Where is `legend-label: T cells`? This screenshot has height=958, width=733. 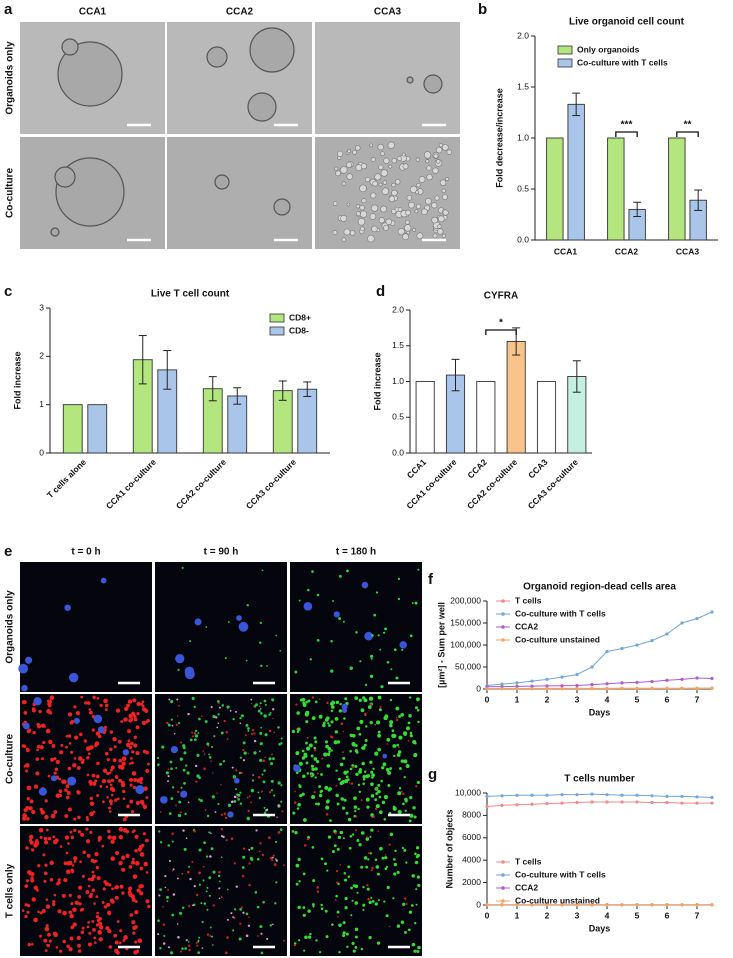 legend-label: T cells is located at coordinates (528, 600).